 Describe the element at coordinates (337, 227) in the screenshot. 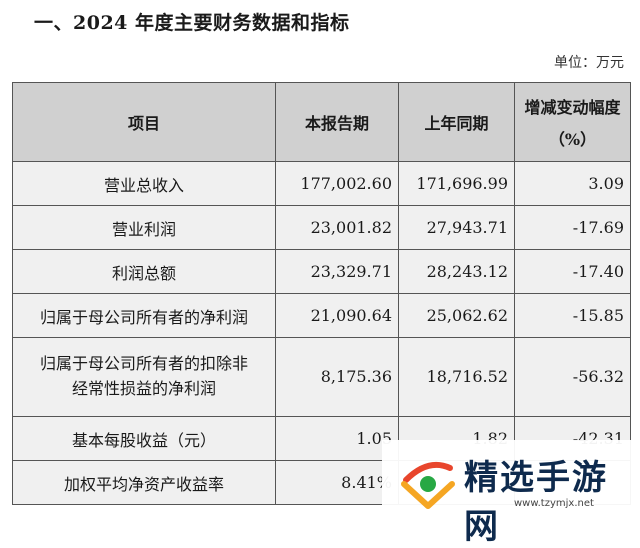

I see `row-current: 23,001.82` at that location.